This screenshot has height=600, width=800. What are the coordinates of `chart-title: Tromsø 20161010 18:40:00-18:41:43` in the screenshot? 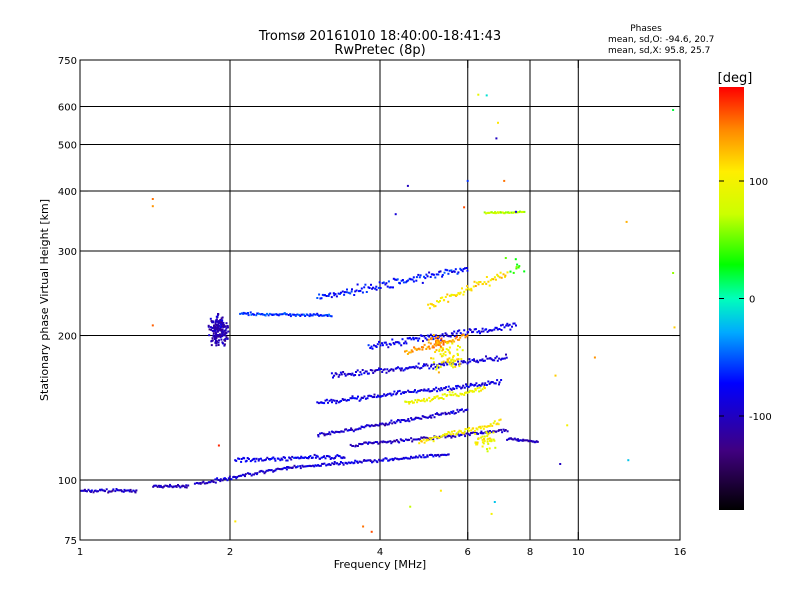 It's located at (379, 36).